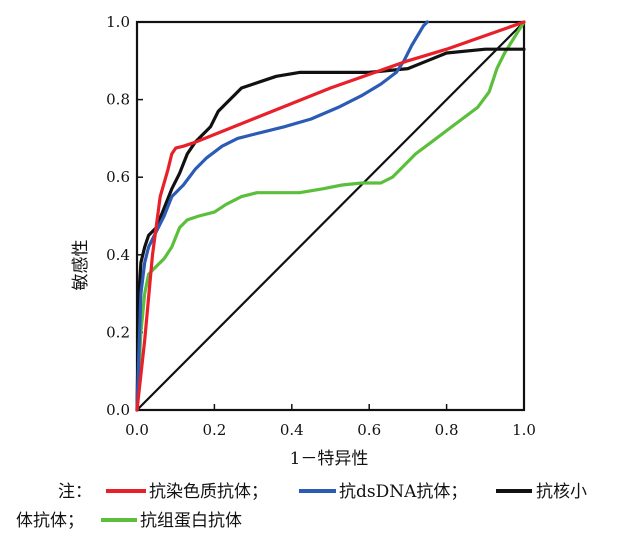 The height and width of the screenshot is (538, 627). Describe the element at coordinates (118, 22) in the screenshot. I see `y-tick-label: 1.0` at that location.